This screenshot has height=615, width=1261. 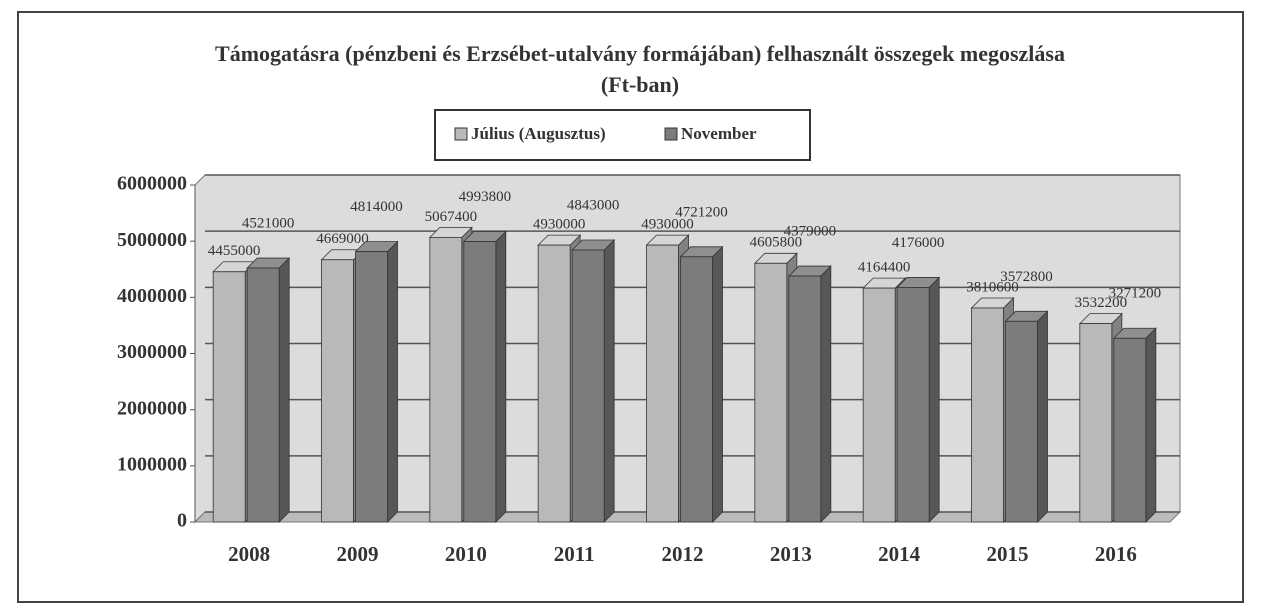 I want to click on legend-label: Július (Augusztus), so click(x=538, y=133).